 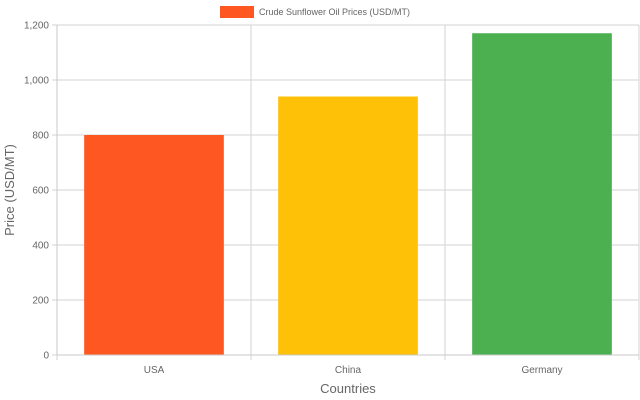 I want to click on legend-swatch, so click(x=237, y=12).